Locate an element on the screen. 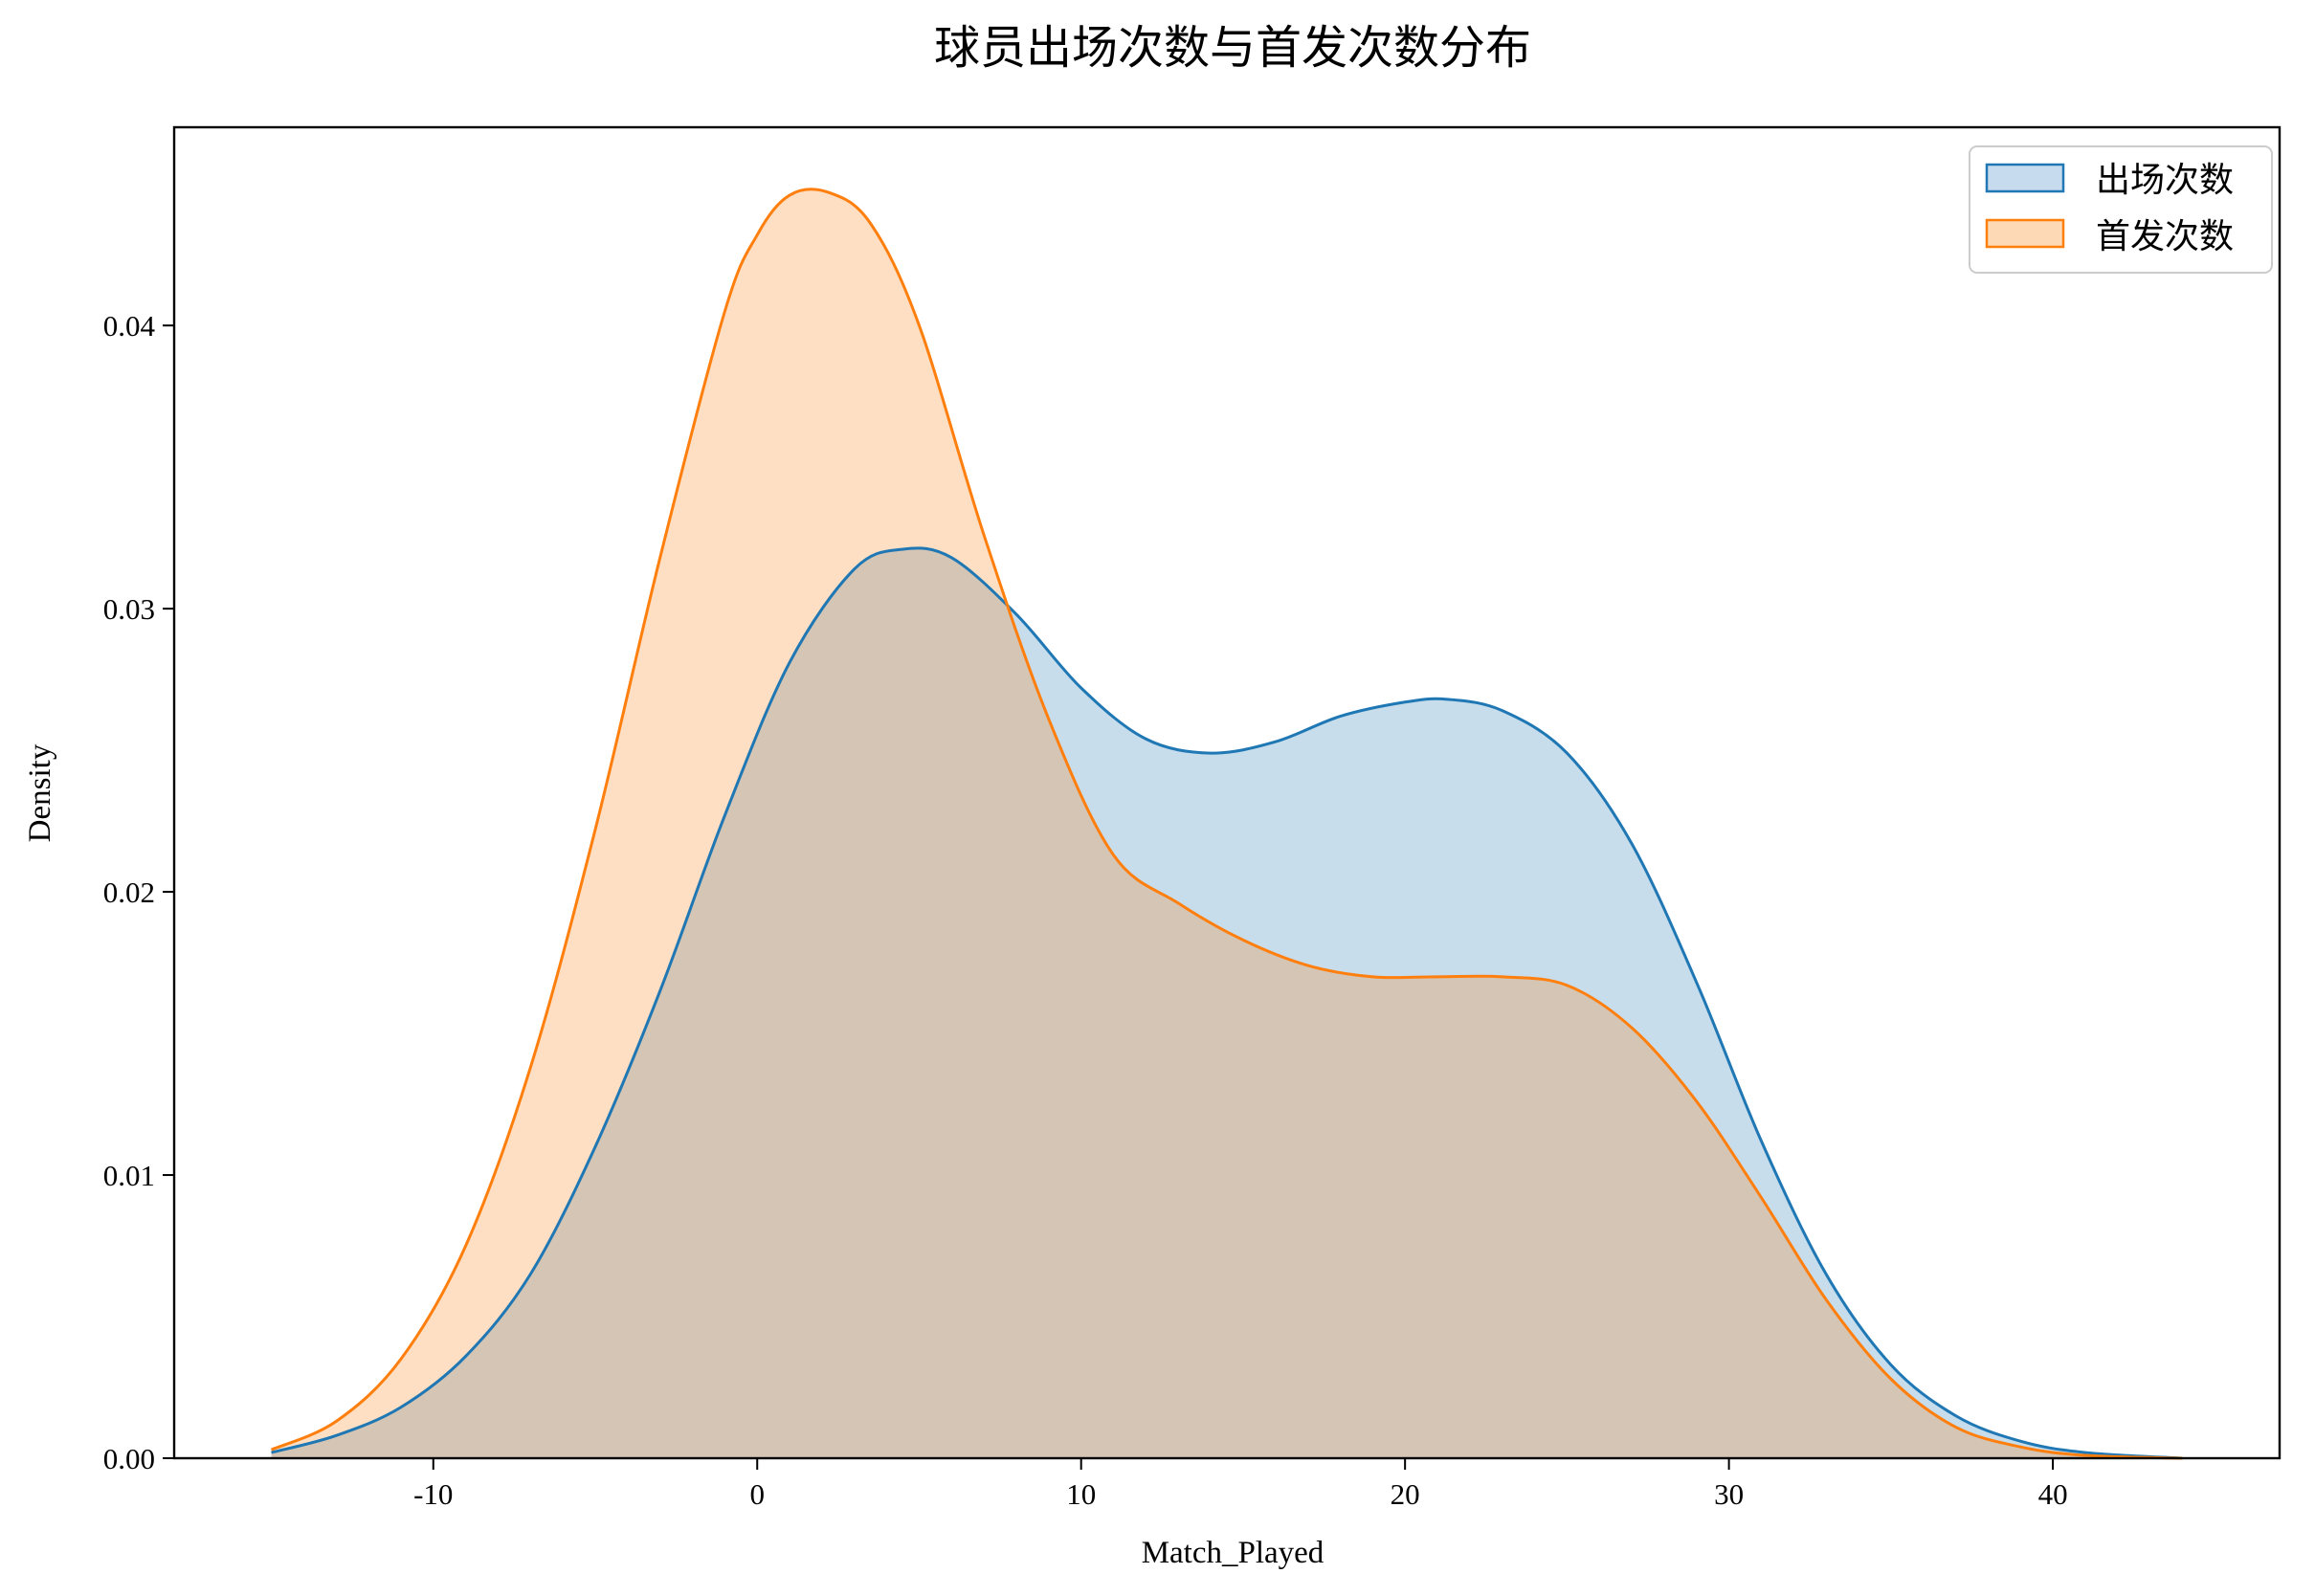 This screenshot has height=1596, width=2315. x-tick-label: 30 is located at coordinates (1729, 1494).